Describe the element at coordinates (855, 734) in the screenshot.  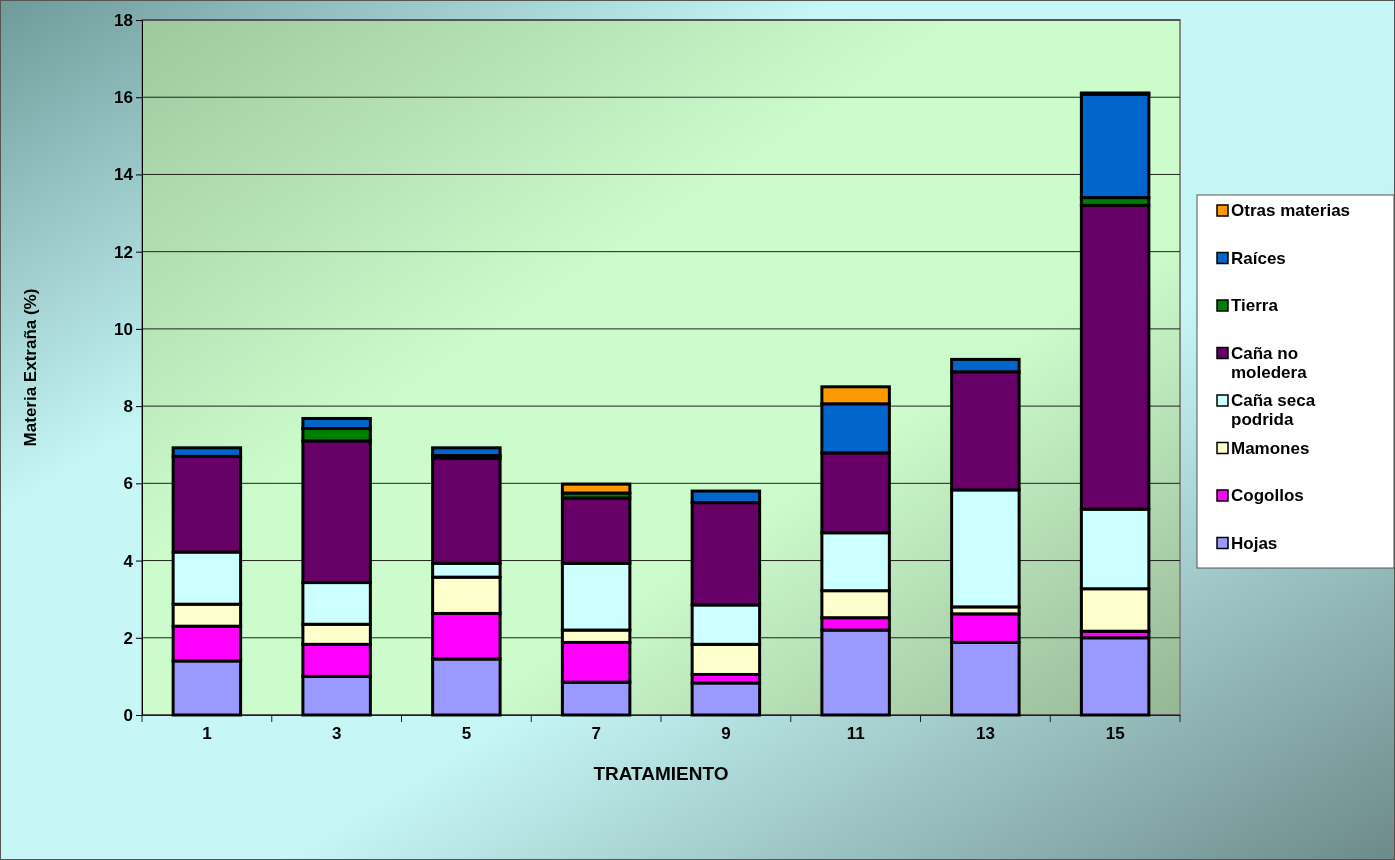
I see `x-tick-label: 11` at that location.